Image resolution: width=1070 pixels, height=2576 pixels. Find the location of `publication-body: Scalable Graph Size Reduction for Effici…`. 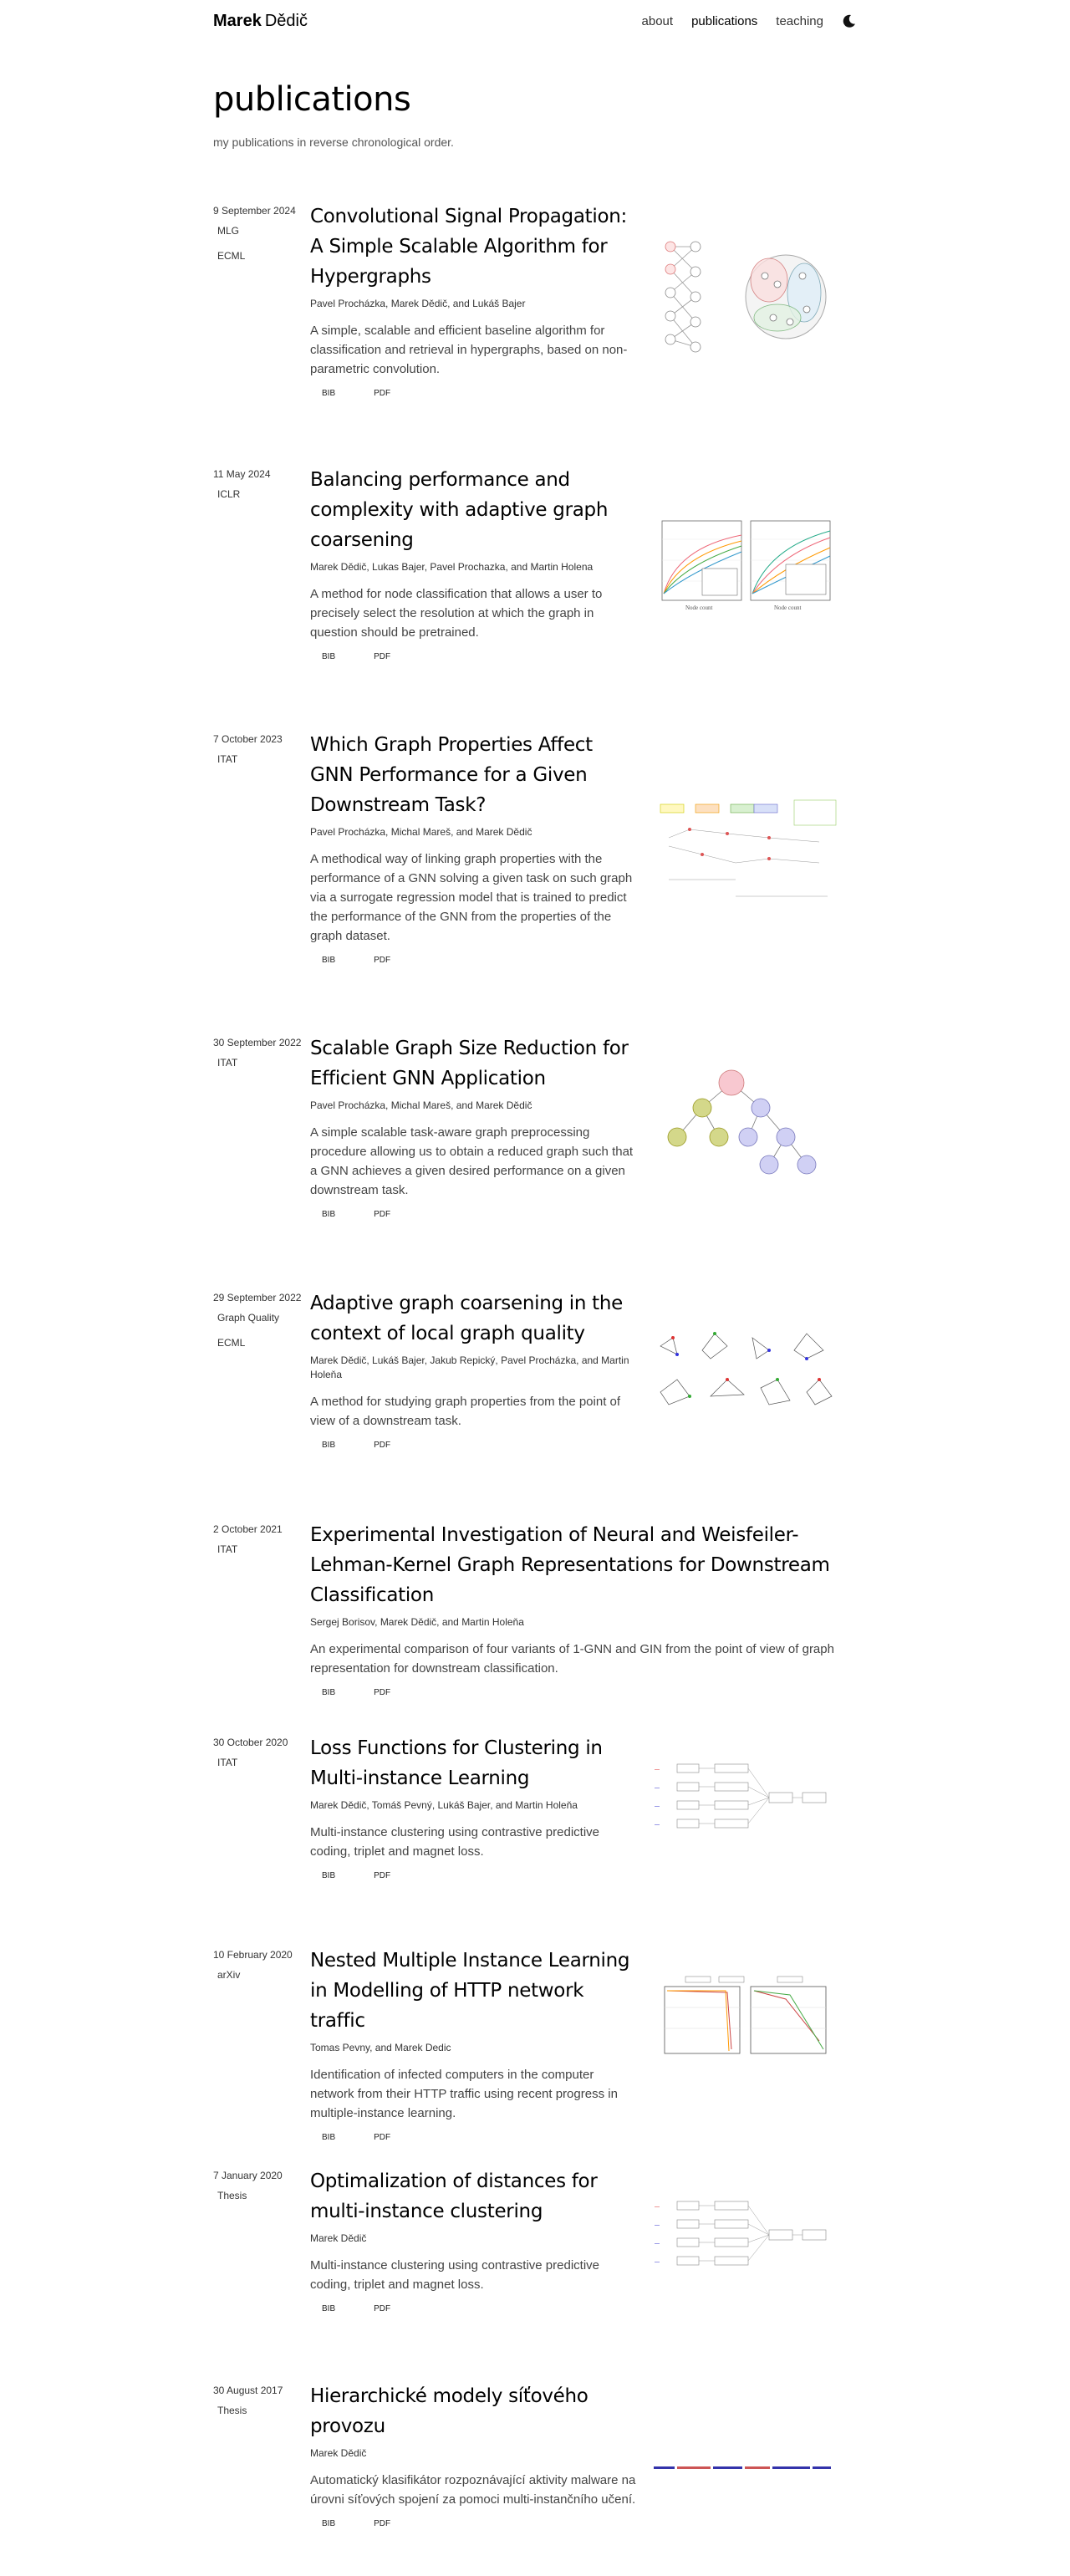

publication-body: Scalable Graph Size Reduction for Effici… is located at coordinates (473, 1127).